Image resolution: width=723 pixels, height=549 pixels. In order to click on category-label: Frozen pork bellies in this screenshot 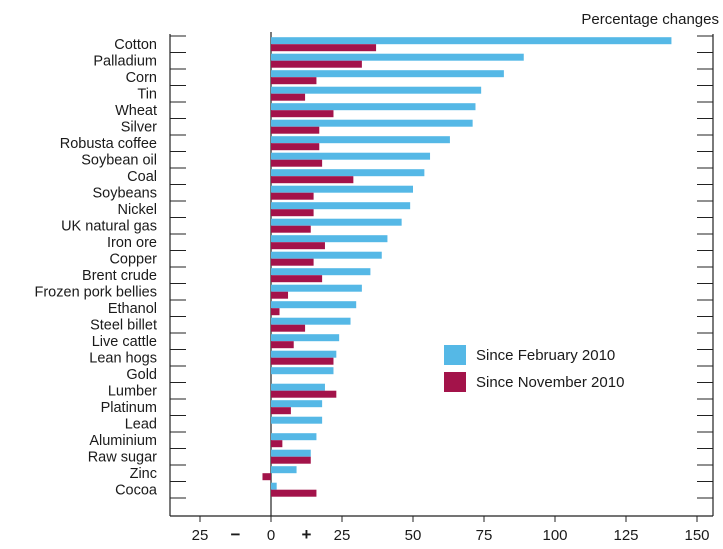, I will do `click(96, 293)`.